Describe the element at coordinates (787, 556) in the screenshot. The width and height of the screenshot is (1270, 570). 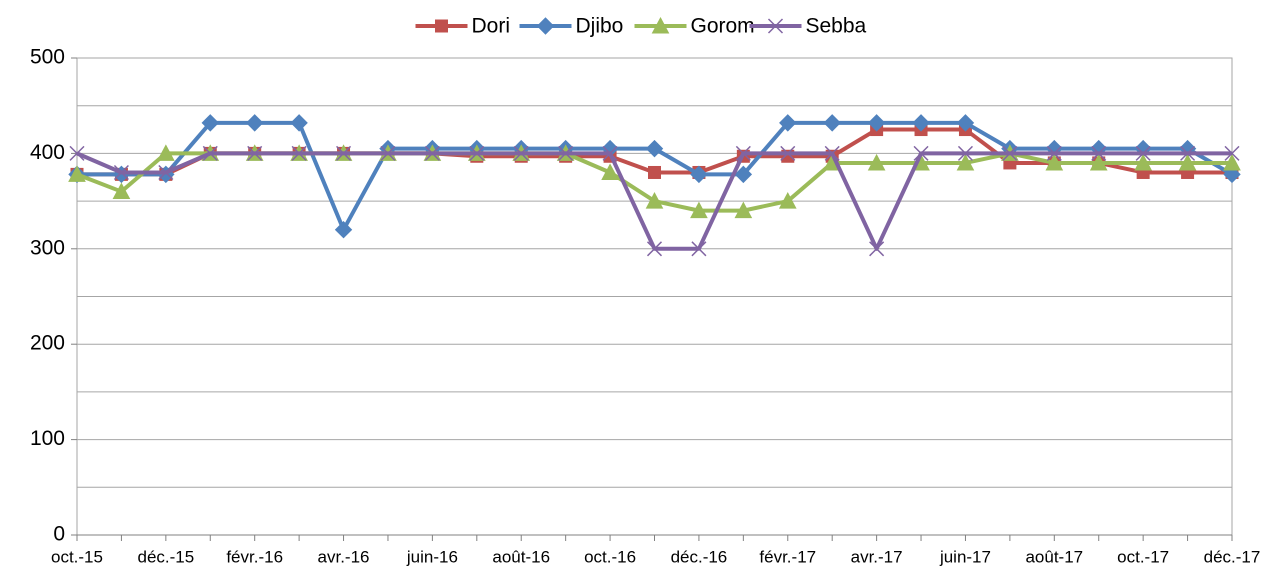
I see `x-tick-label: févr.-17` at that location.